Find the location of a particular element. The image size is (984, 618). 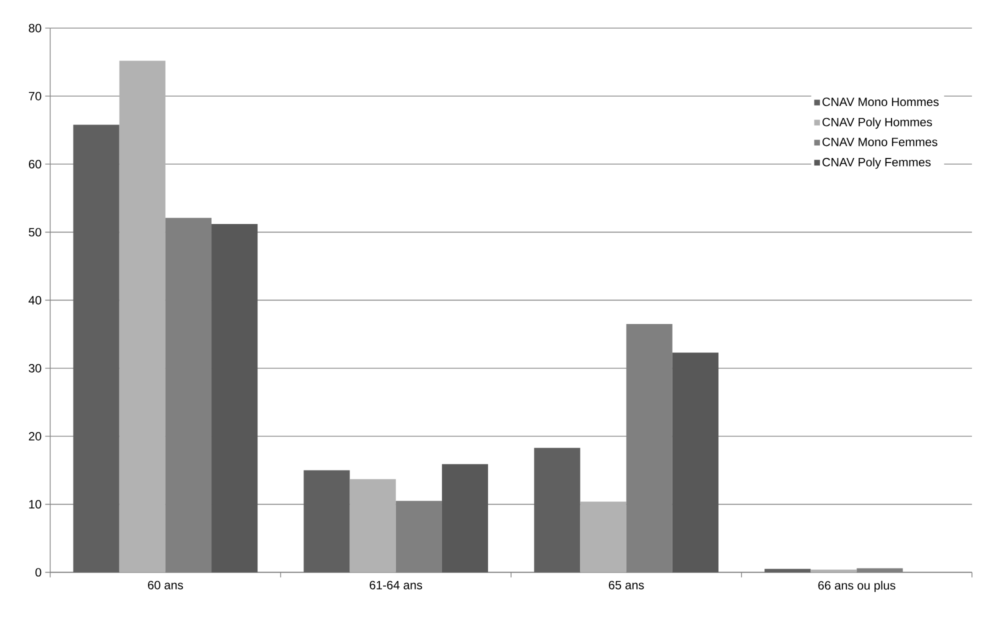

legend-label: CNAV Mono Hommes is located at coordinates (880, 102).